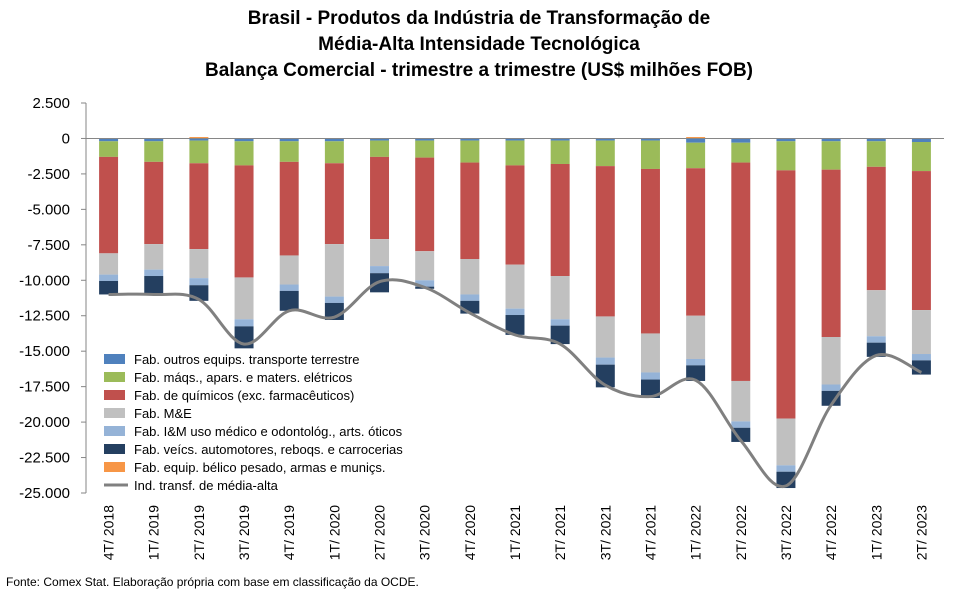 This screenshot has height=594, width=958. Describe the element at coordinates (470, 532) in the screenshot. I see `x-tick-label: 4T/ 2020` at that location.